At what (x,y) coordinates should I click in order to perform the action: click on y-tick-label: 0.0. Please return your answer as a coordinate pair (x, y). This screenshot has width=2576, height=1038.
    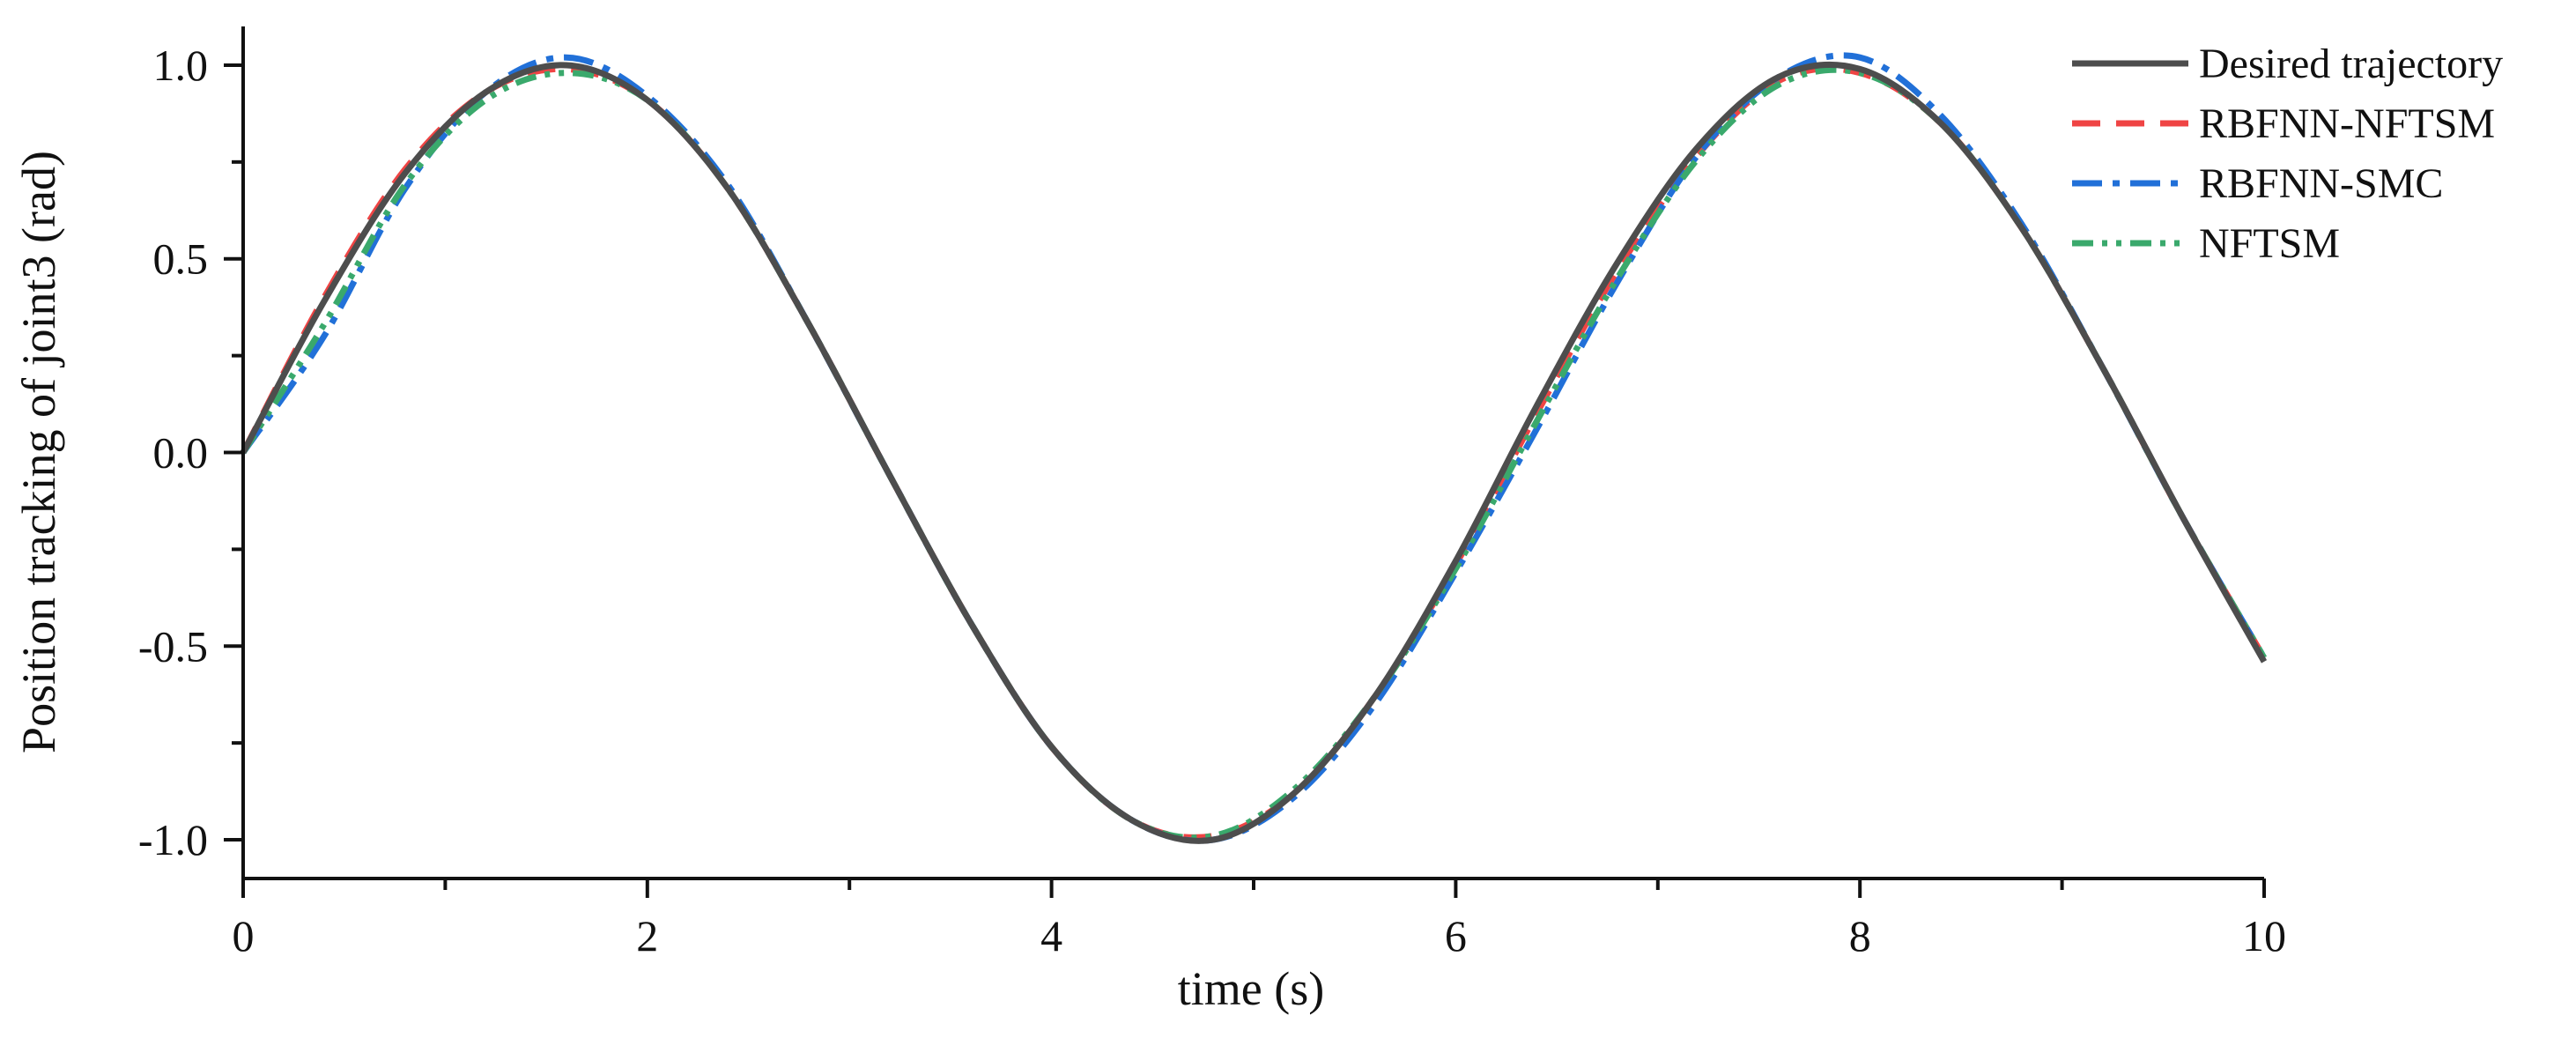
    Looking at the image, I should click on (181, 453).